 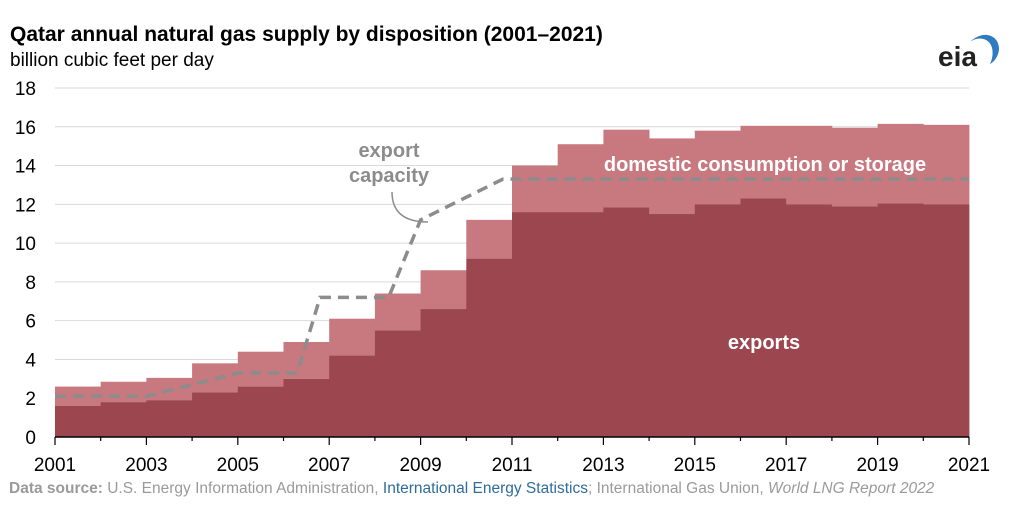 What do you see at coordinates (489, 239) in the screenshot?
I see `domestic-bar-2010` at bounding box center [489, 239].